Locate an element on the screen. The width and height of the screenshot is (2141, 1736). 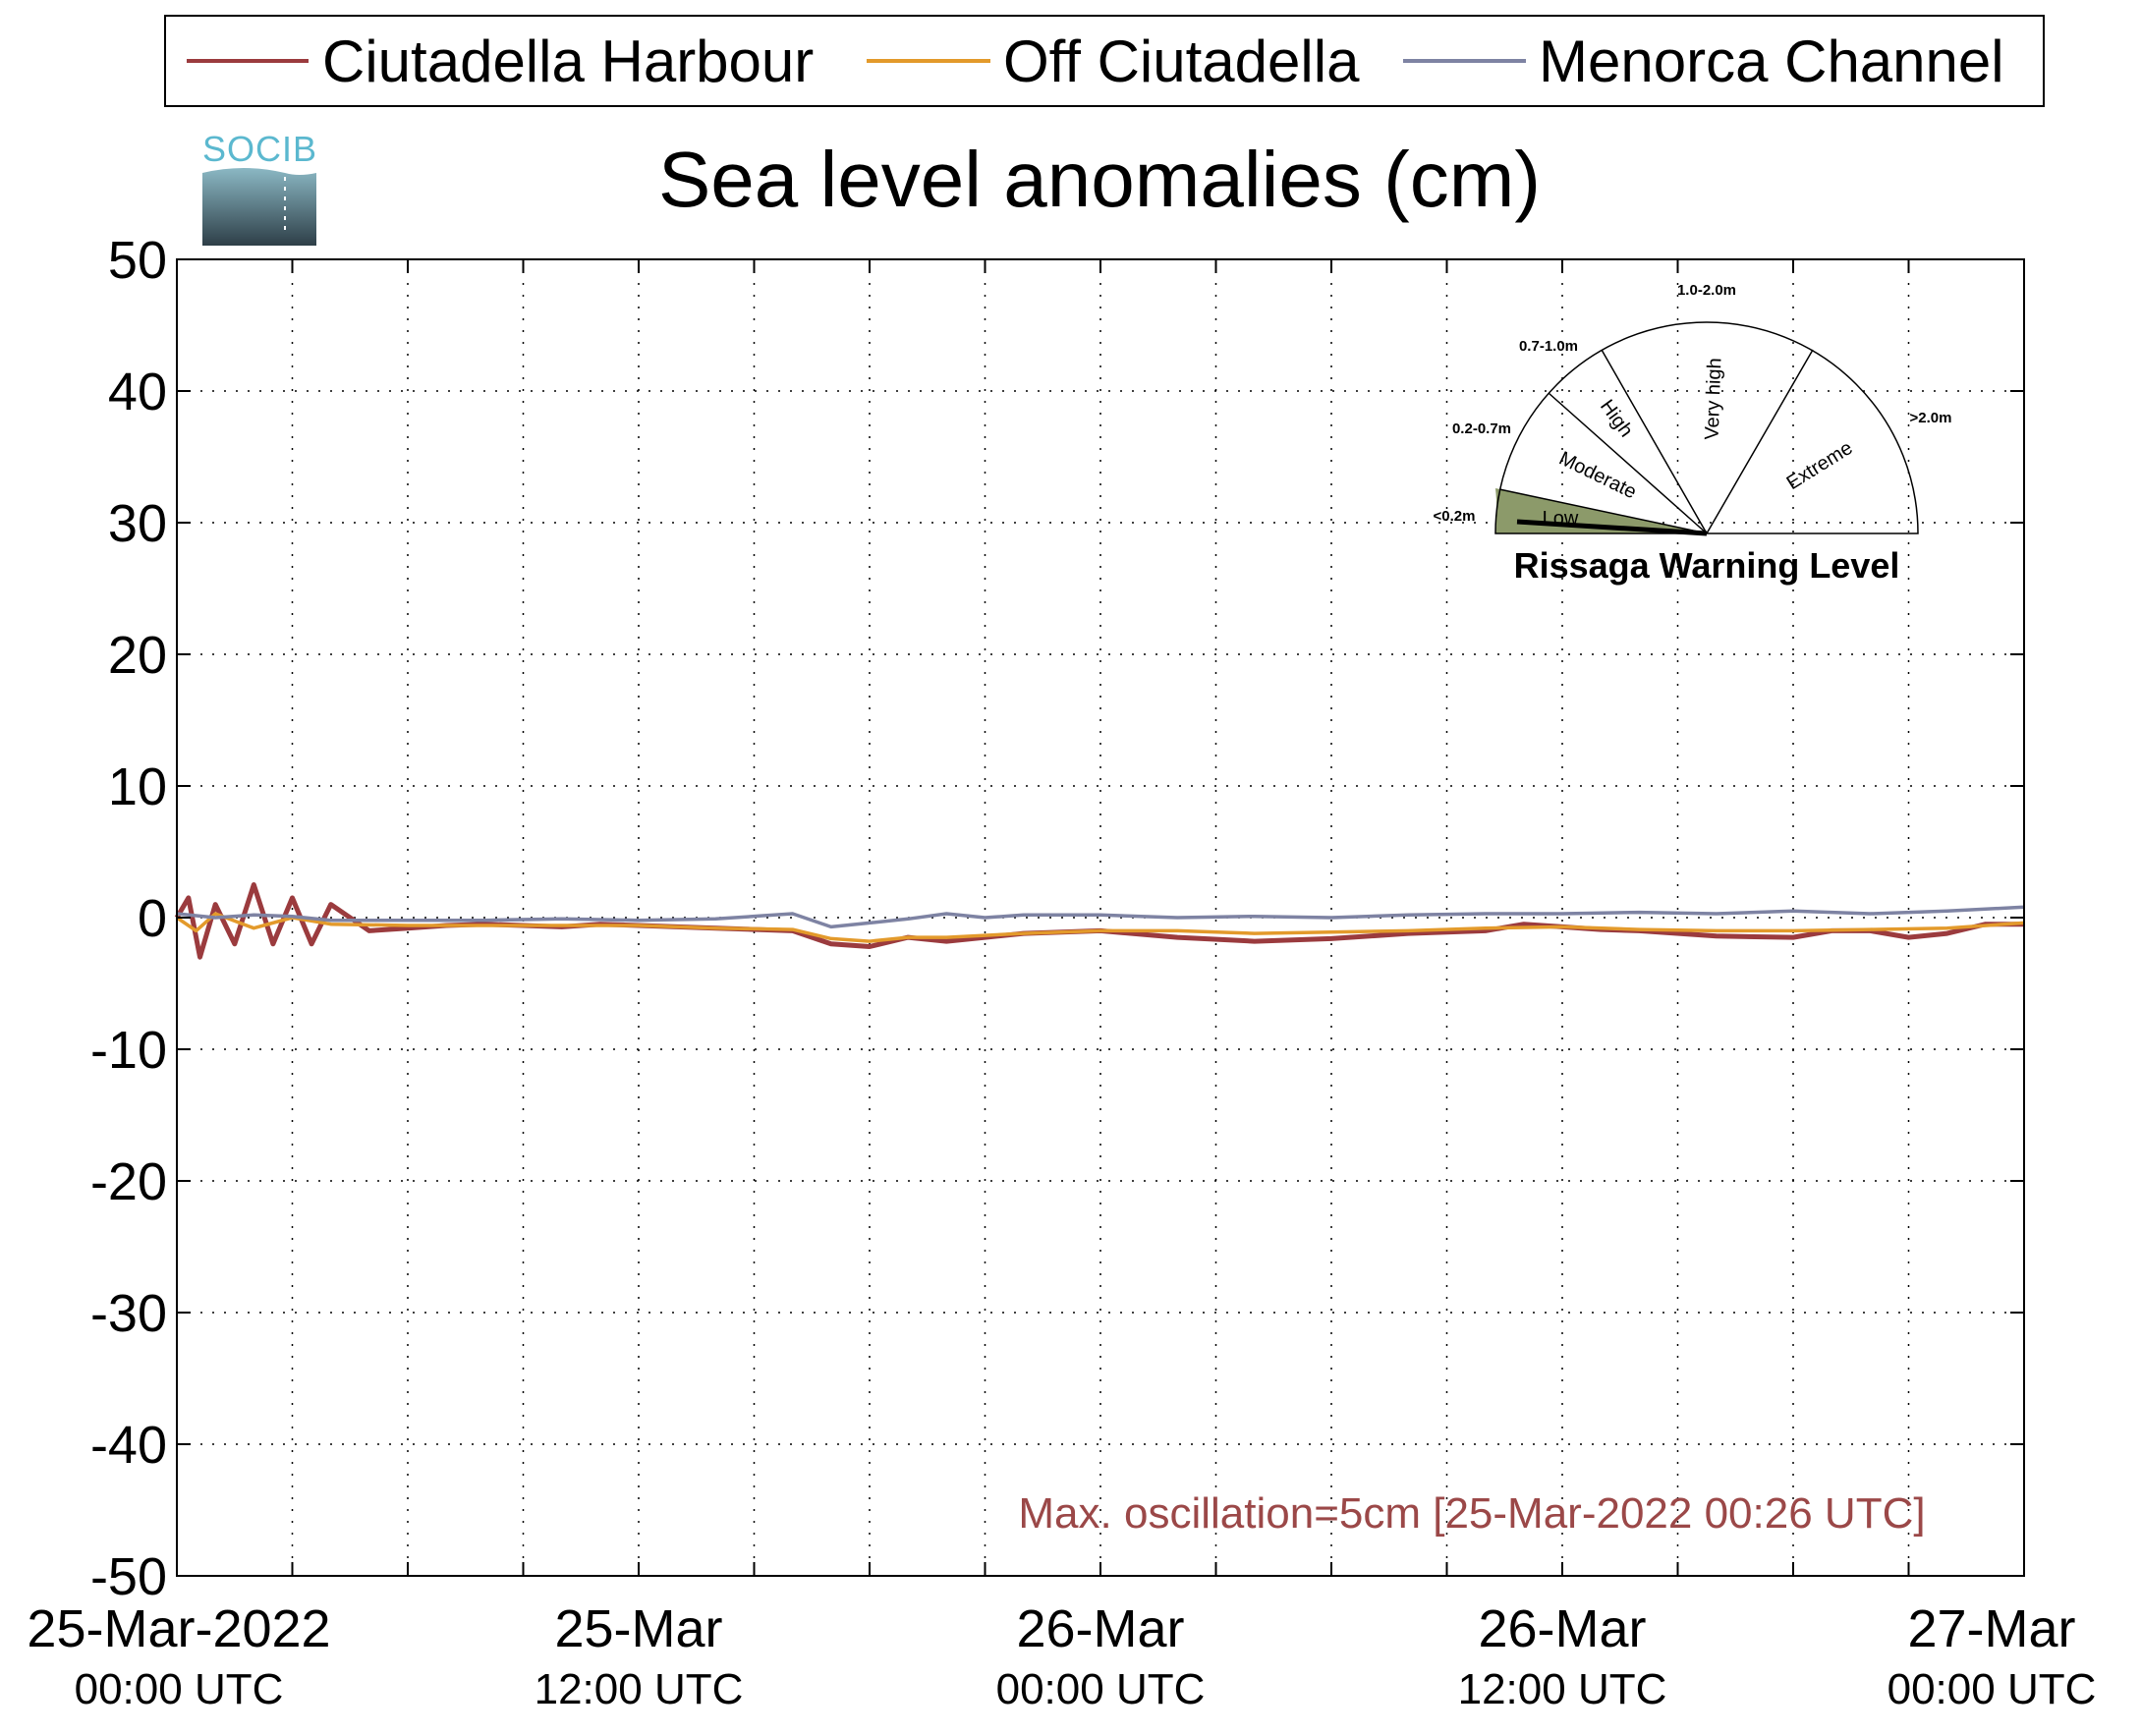
chart-title: Sea level anomalies (cm) is located at coordinates (1099, 179).